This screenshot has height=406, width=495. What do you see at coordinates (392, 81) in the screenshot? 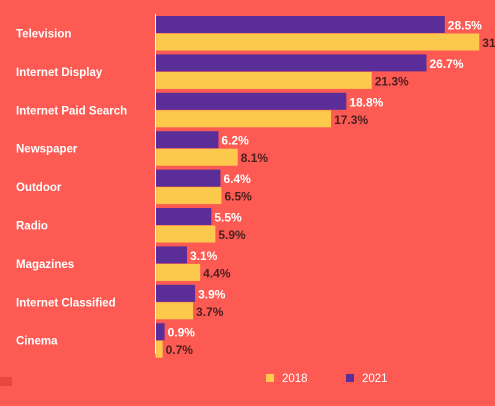
I see `value-label-internet-display-2018: 21.3%` at bounding box center [392, 81].